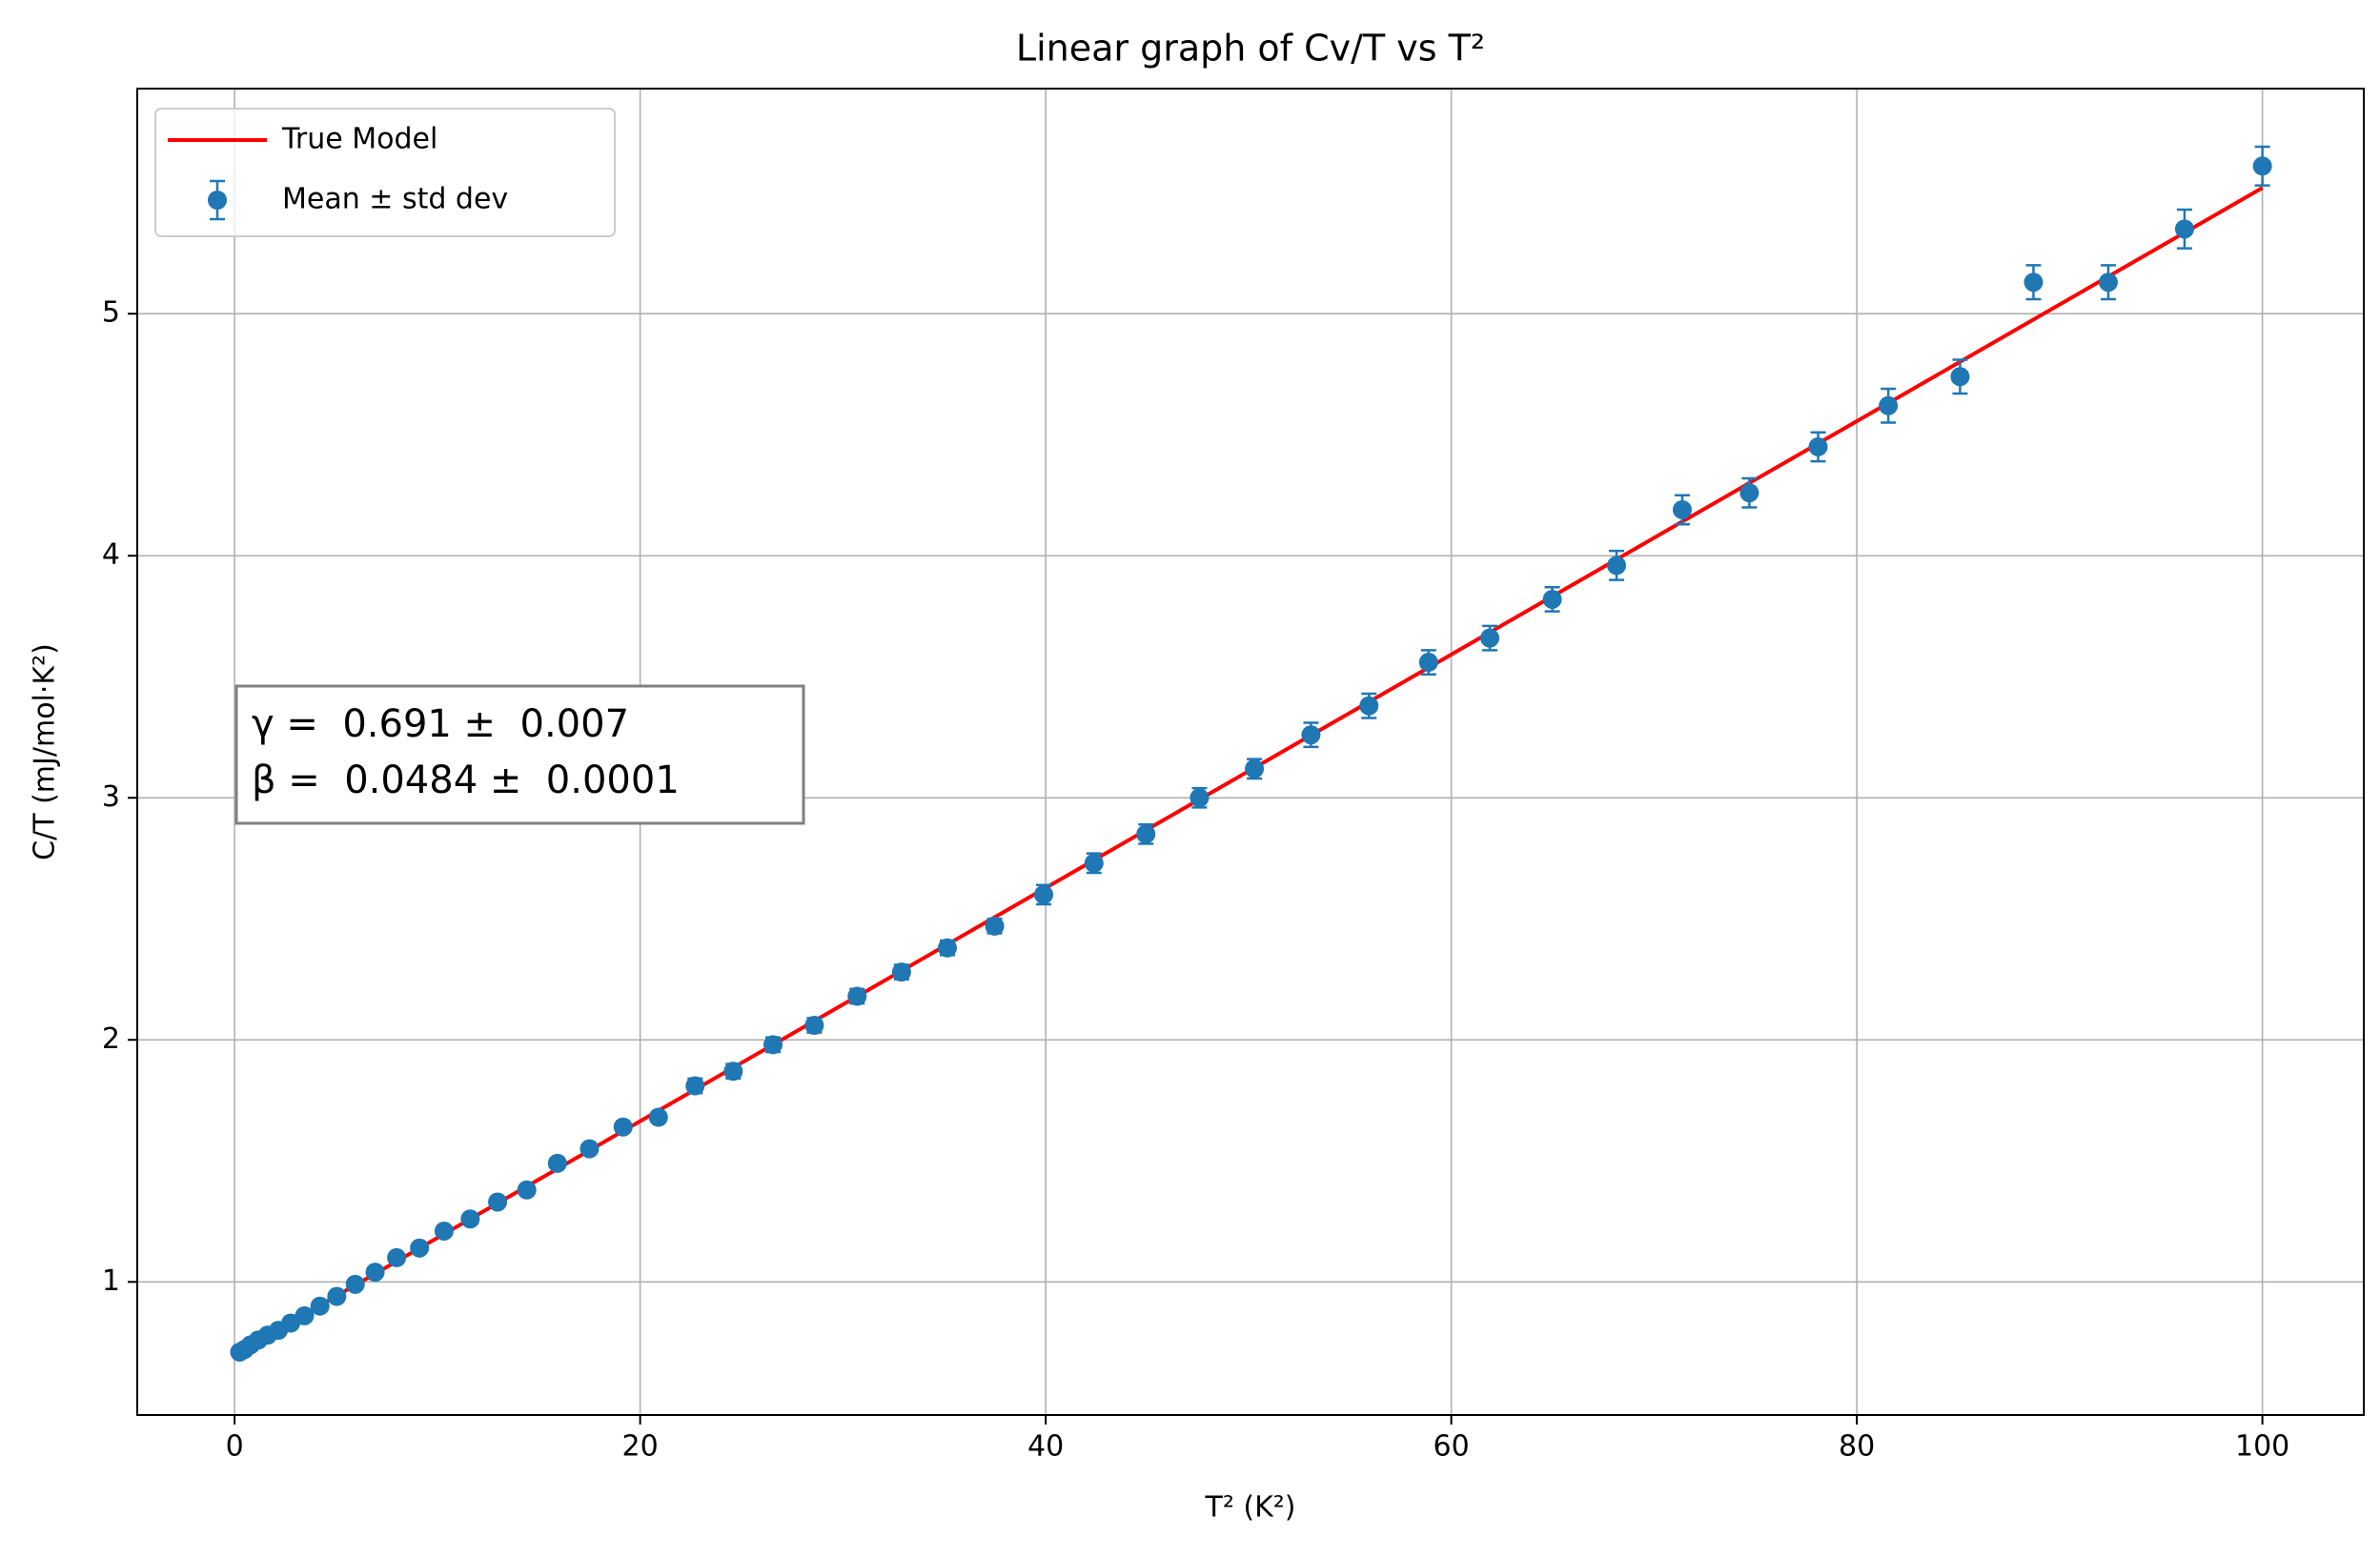  What do you see at coordinates (1250, 49) in the screenshot?
I see `chart-title: Linear graph of Cv/T vs T²` at bounding box center [1250, 49].